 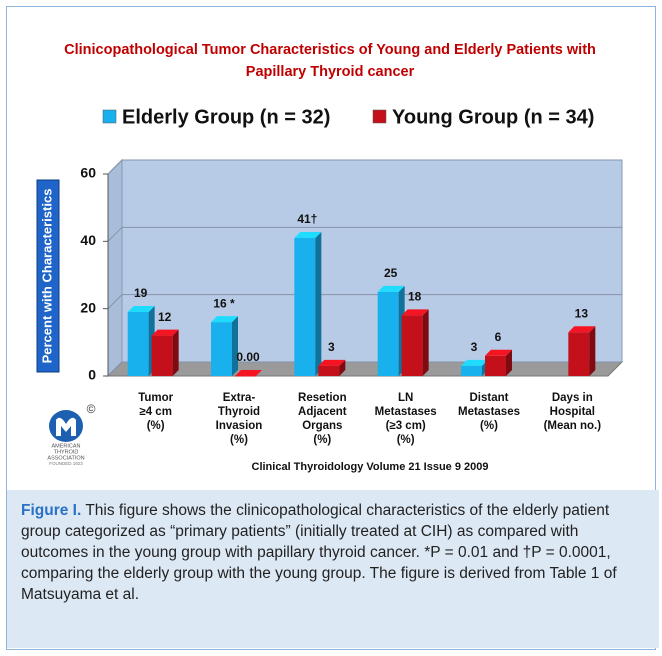 What do you see at coordinates (226, 117) in the screenshot?
I see `legend-label: Elderly Group (n = 32)` at bounding box center [226, 117].